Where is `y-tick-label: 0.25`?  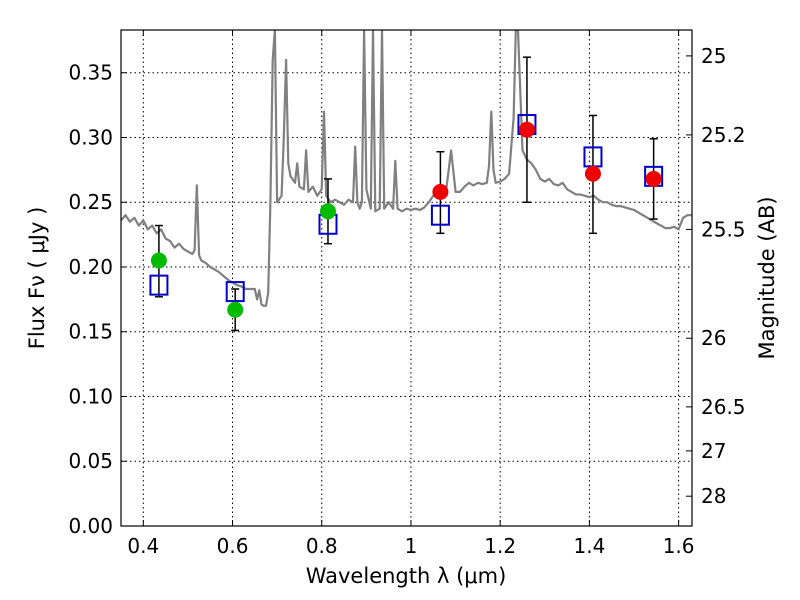 y-tick-label: 0.25 is located at coordinates (90, 202).